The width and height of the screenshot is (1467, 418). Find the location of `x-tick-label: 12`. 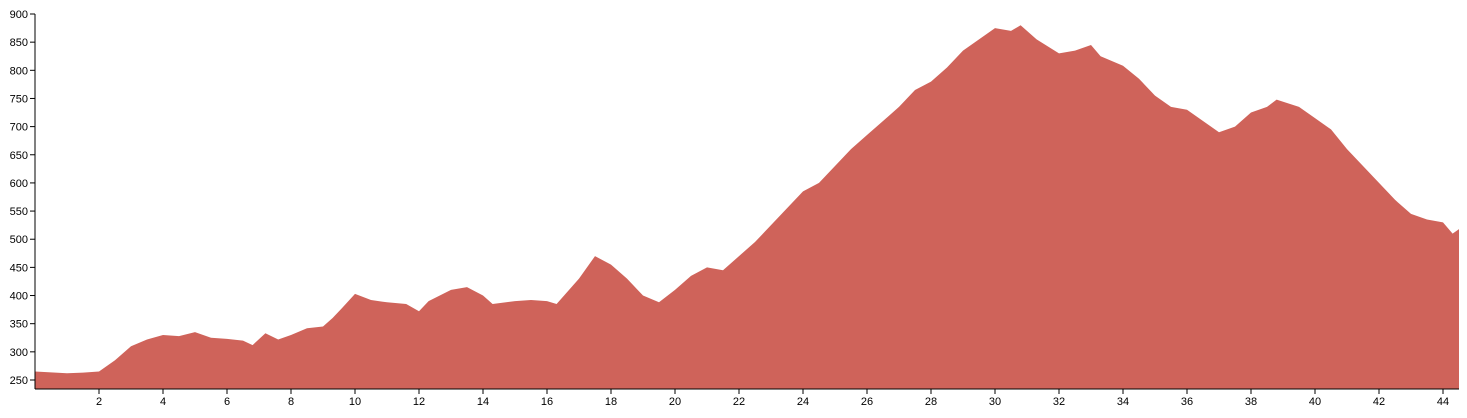

x-tick-label: 12 is located at coordinates (419, 402).